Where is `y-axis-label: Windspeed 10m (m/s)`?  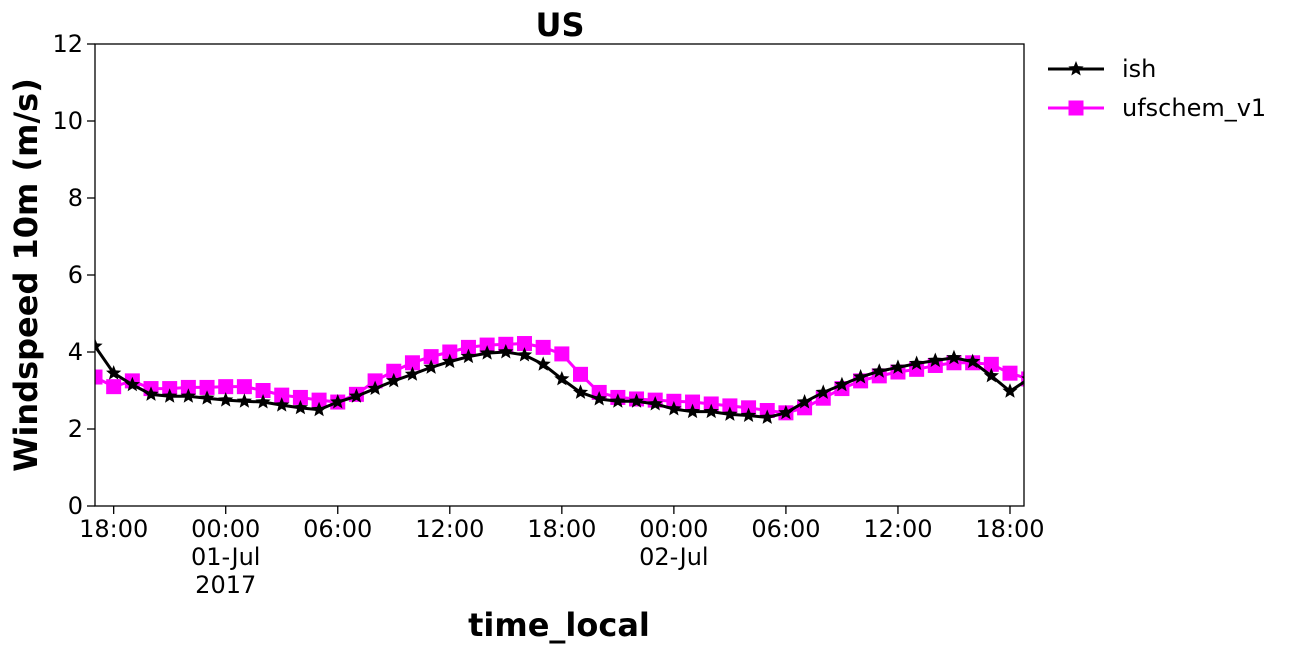 y-axis-label: Windspeed 10m (m/s) is located at coordinates (26, 275).